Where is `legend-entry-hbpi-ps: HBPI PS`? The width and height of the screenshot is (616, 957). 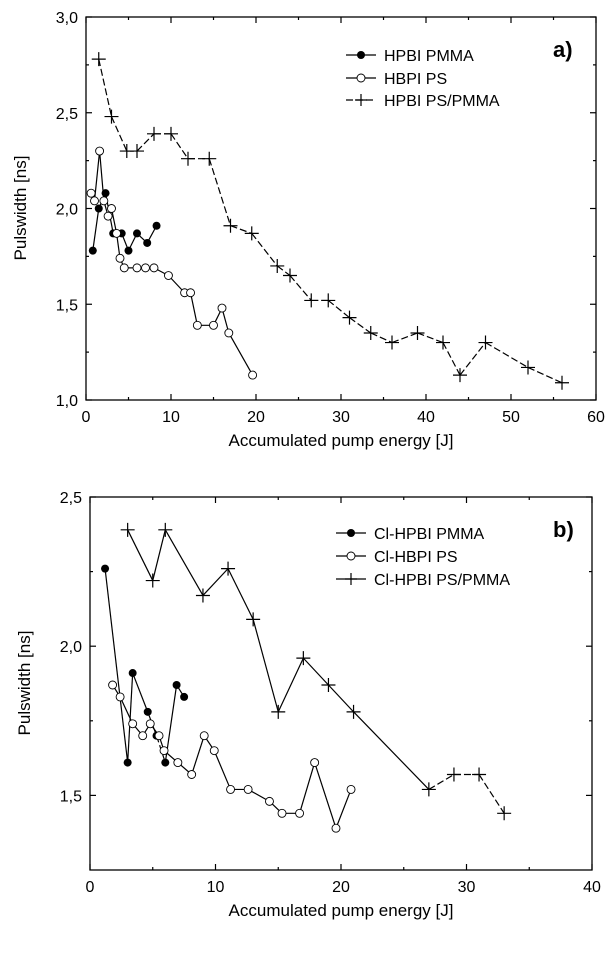
legend-entry-hbpi-ps: HBPI PS is located at coordinates (396, 79).